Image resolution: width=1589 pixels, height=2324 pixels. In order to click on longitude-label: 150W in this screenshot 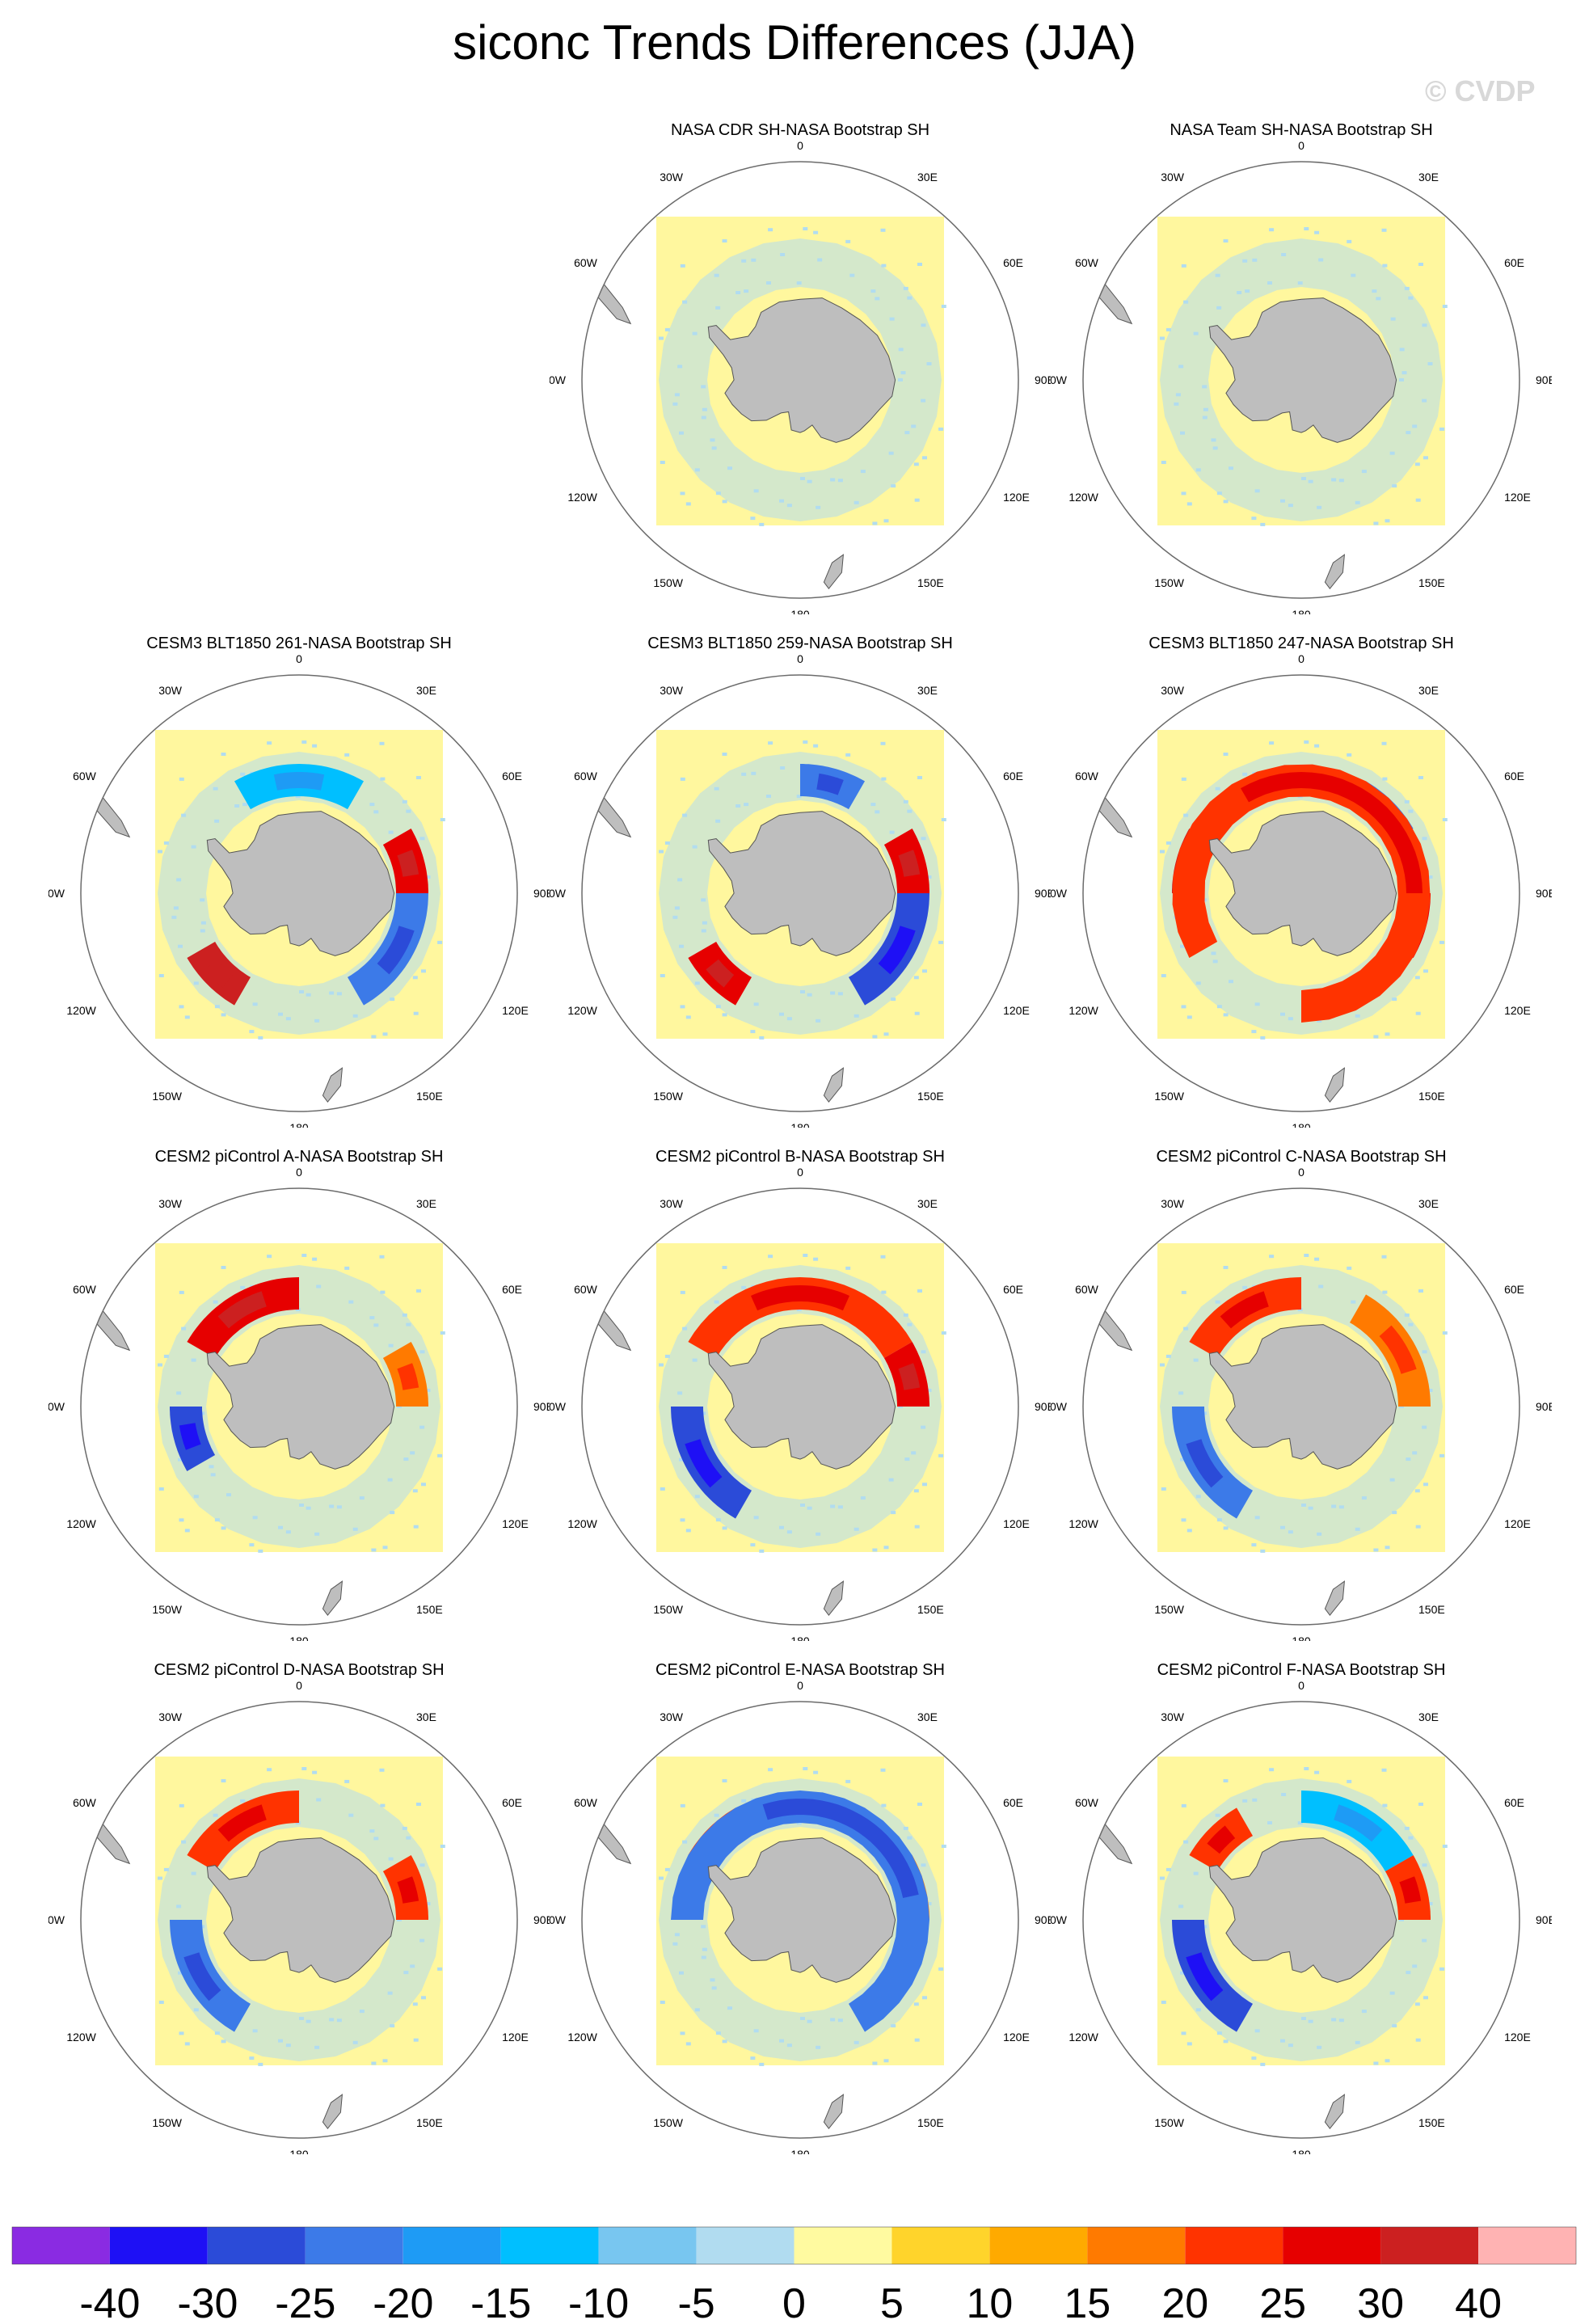, I will do `click(167, 2122)`.